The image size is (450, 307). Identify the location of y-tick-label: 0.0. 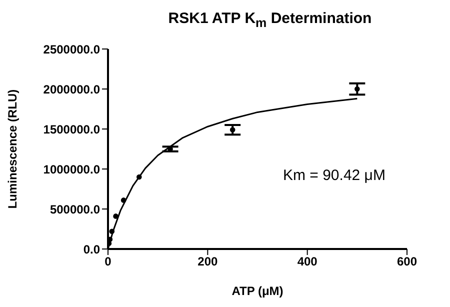
(91, 249).